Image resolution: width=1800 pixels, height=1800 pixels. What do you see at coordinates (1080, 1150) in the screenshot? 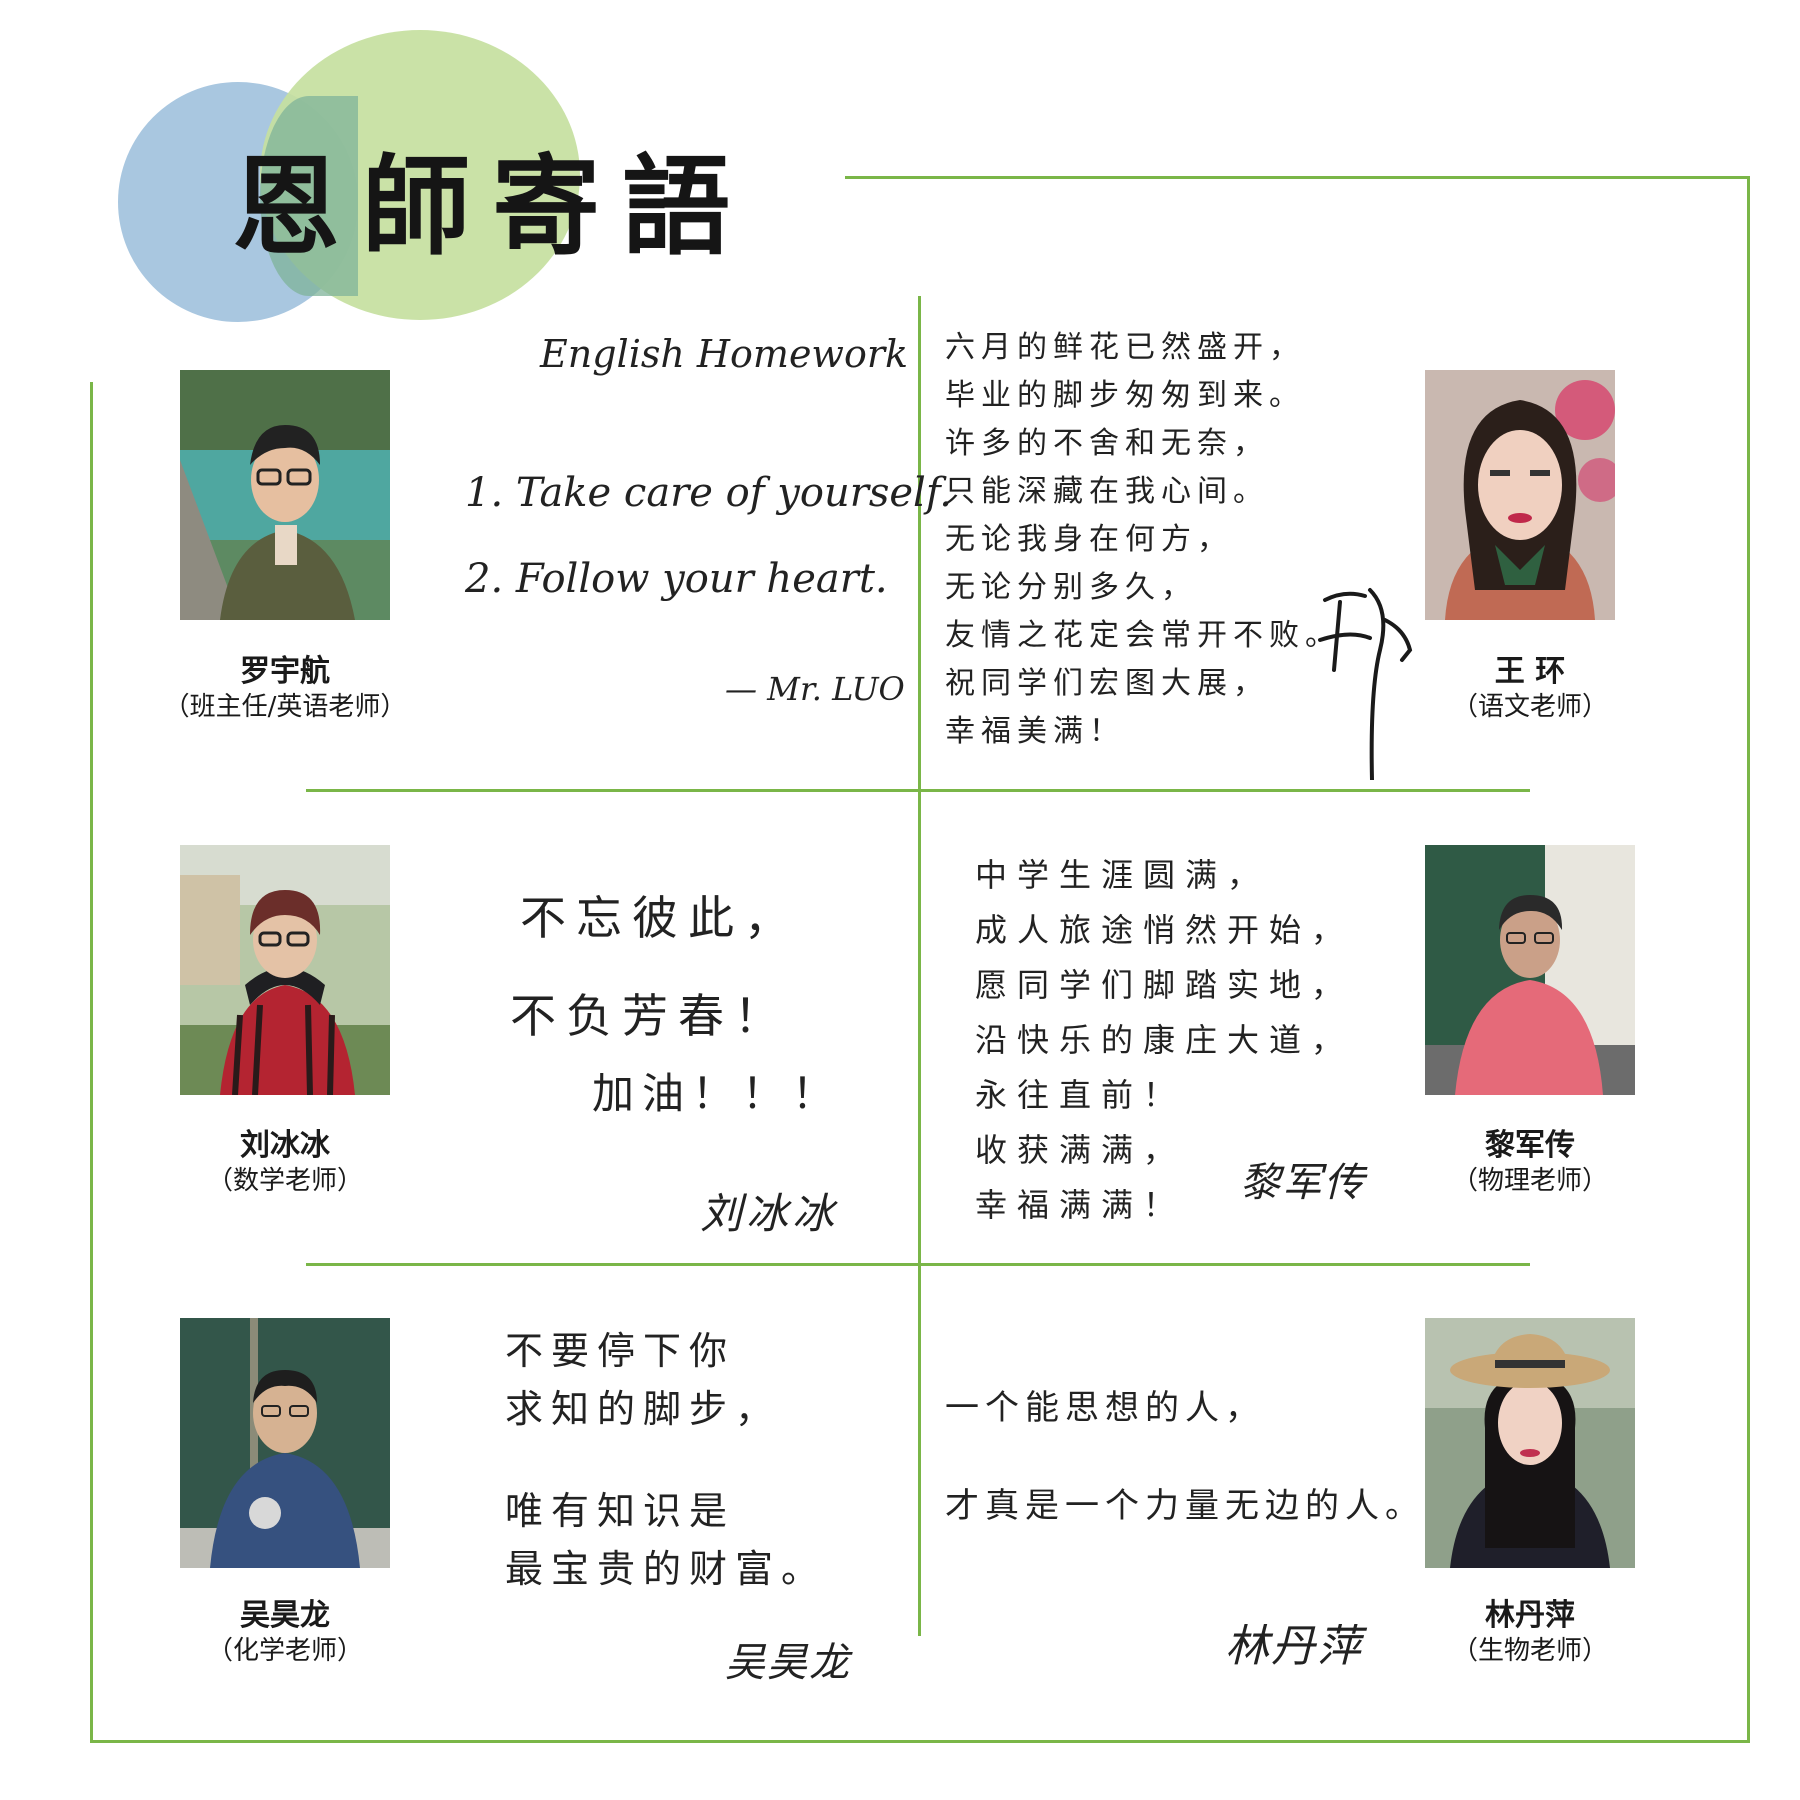
I see `message-line: 收获满满，` at bounding box center [1080, 1150].